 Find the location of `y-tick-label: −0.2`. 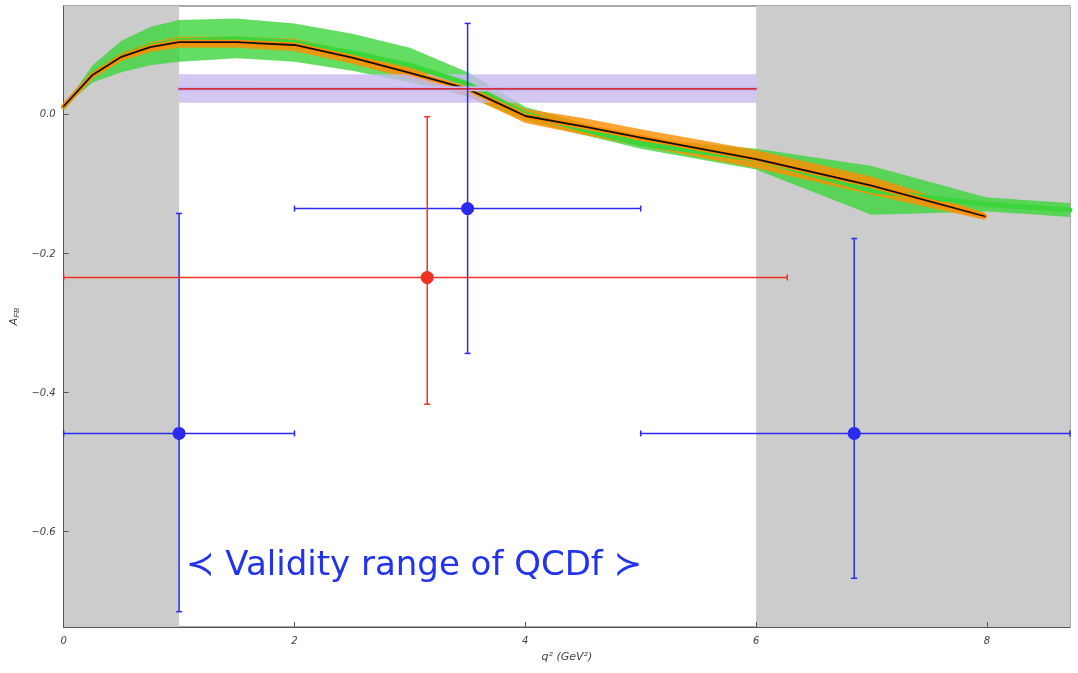

y-tick-label: −0.2 is located at coordinates (43, 253).